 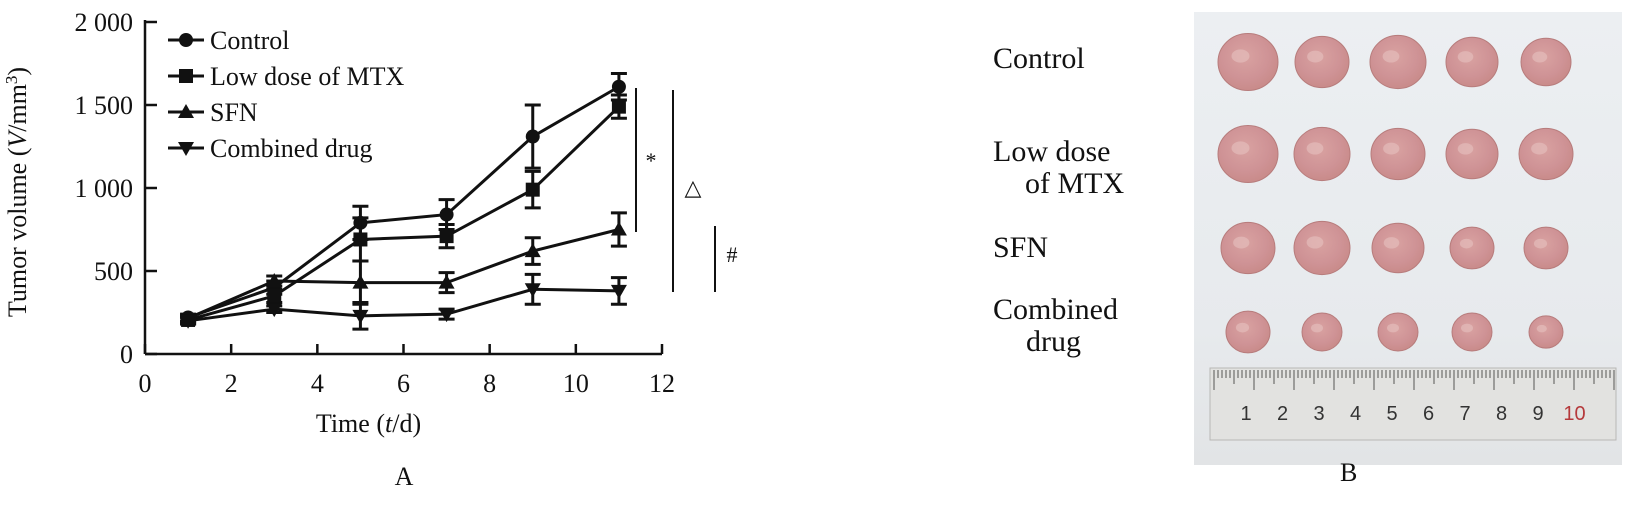 What do you see at coordinates (1574, 414) in the screenshot?
I see `ruler-number: 10` at bounding box center [1574, 414].